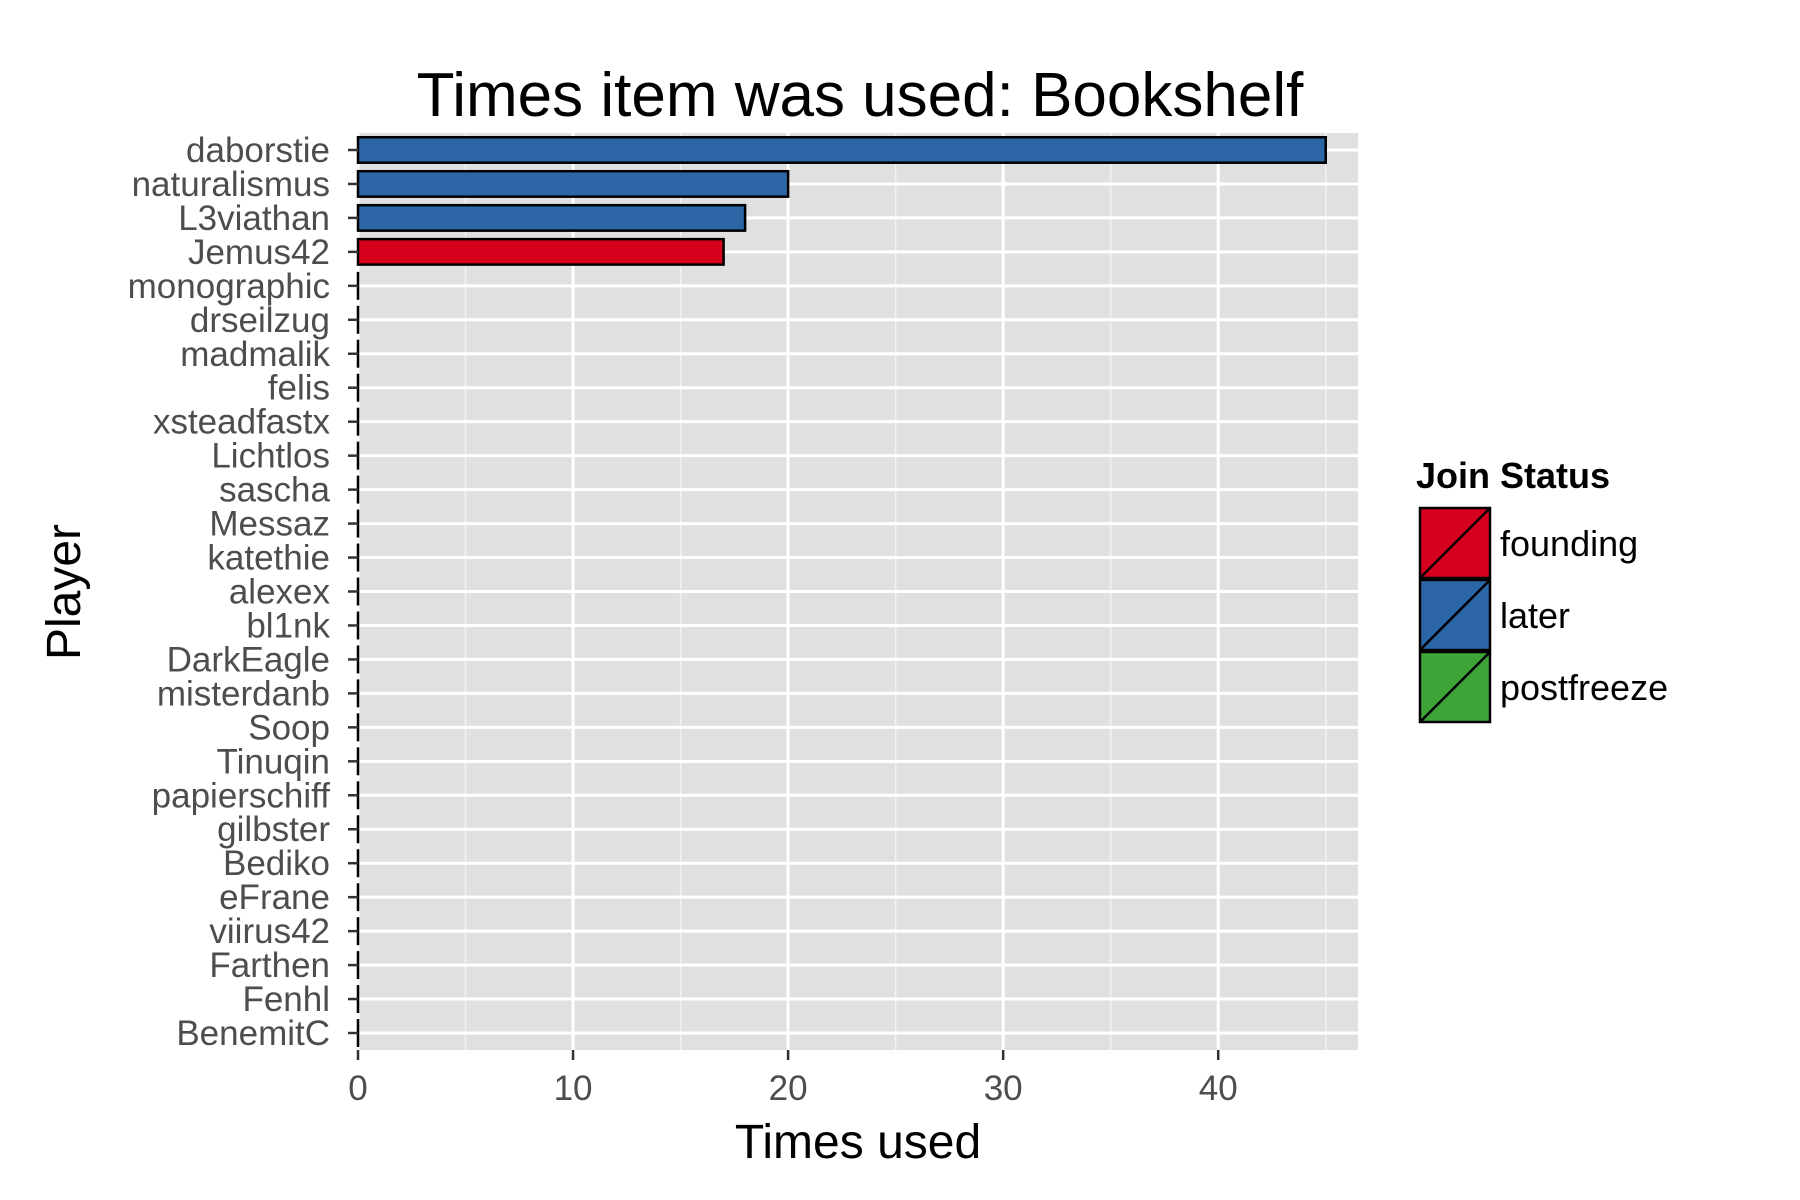  Describe the element at coordinates (248, 659) in the screenshot. I see `y-tick-label: DarkEagle` at that location.